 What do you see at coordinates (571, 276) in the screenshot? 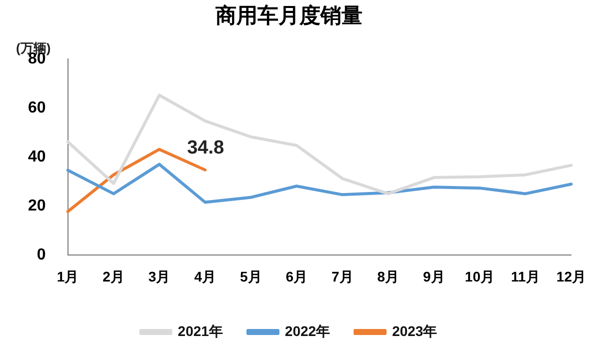
I see `x-tick-label: 12月` at bounding box center [571, 276].